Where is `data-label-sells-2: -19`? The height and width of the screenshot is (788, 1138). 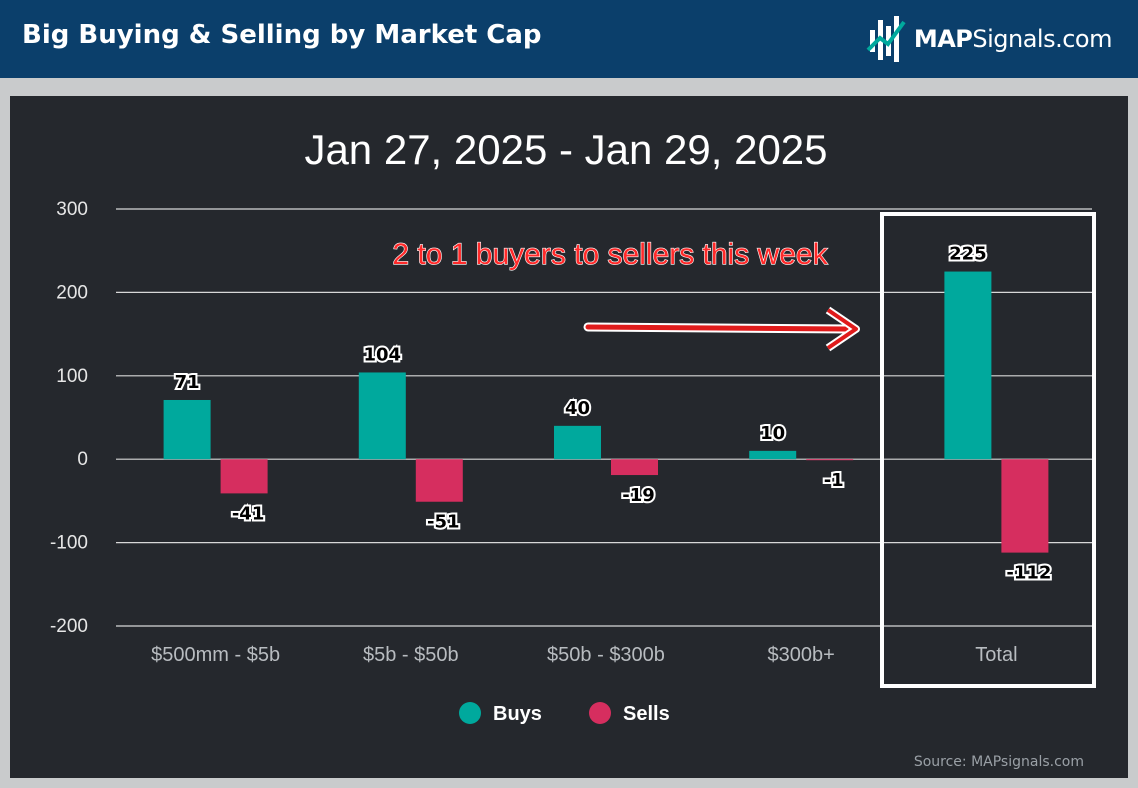 data-label-sells-2: -19 is located at coordinates (638, 495).